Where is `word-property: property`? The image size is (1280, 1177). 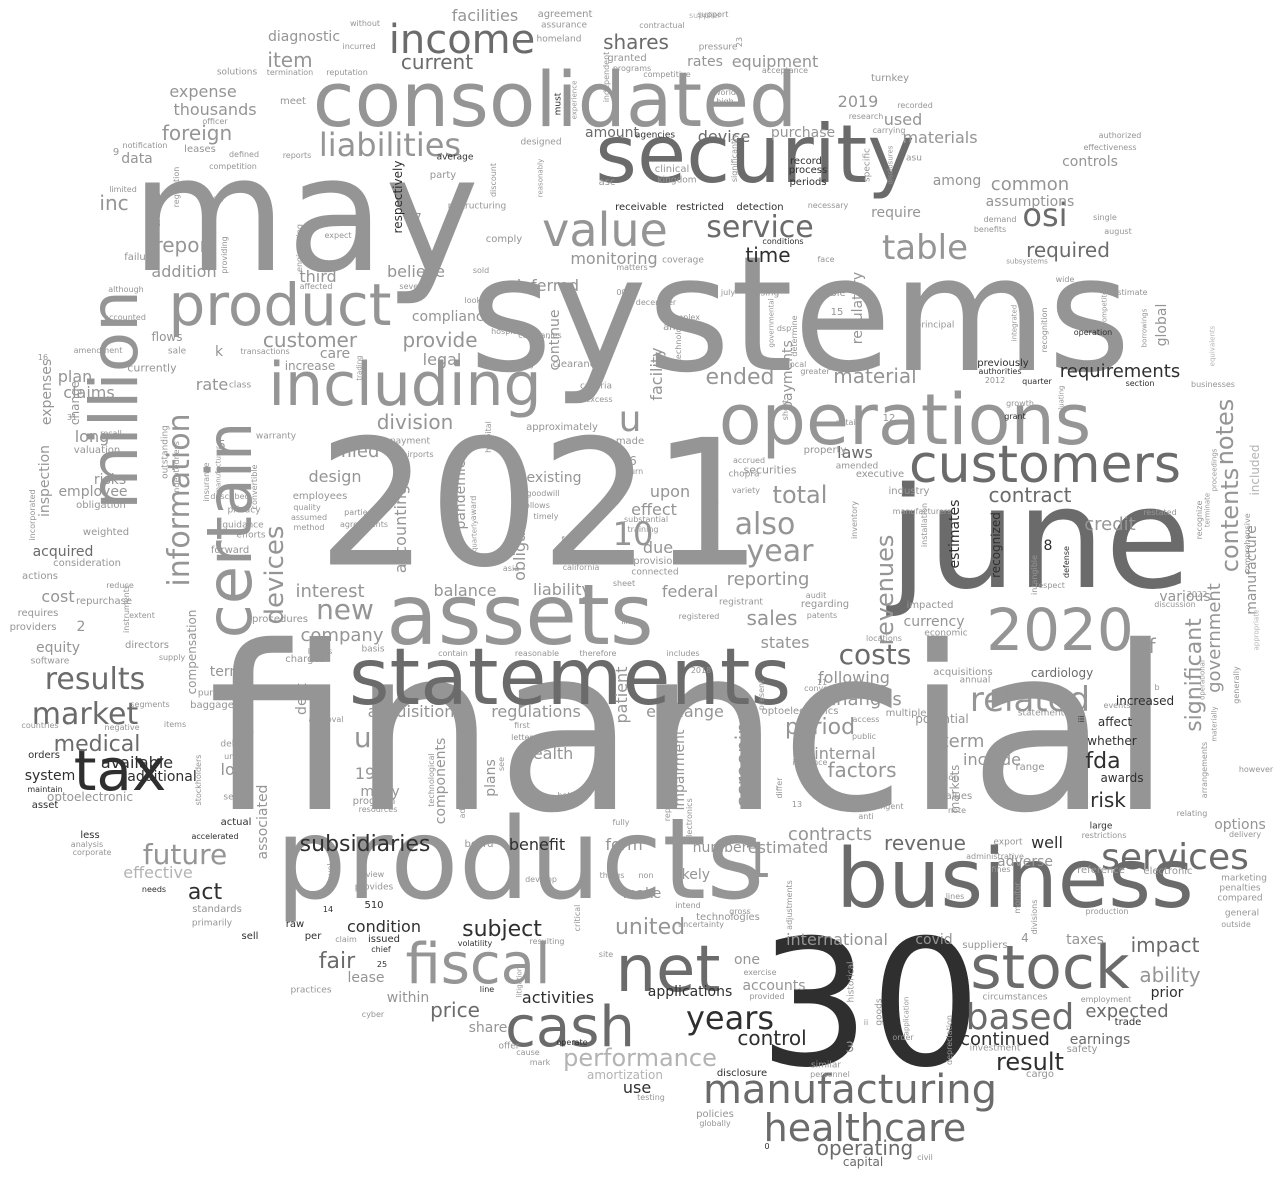
word-property: property is located at coordinates (825, 450).